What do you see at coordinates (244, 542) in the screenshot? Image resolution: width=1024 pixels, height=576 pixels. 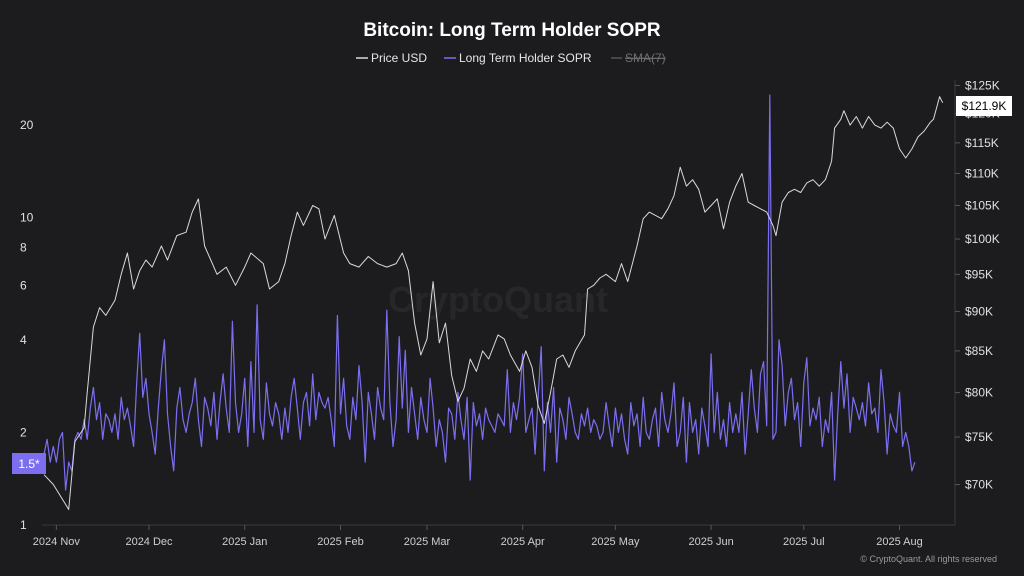 I see `x-tick-label: 2025 Jan` at bounding box center [244, 542].